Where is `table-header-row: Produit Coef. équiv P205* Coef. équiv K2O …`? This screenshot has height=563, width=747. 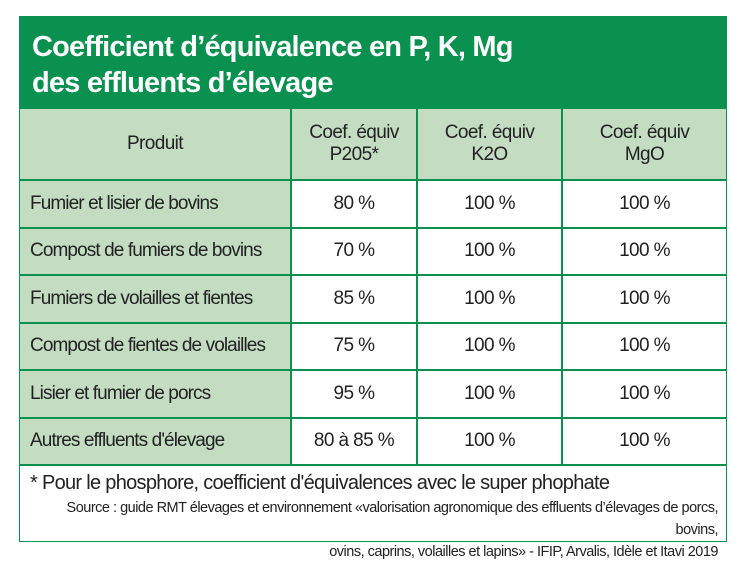 table-header-row: Produit Coef. équiv P205* Coef. équiv K2O … is located at coordinates (373, 145).